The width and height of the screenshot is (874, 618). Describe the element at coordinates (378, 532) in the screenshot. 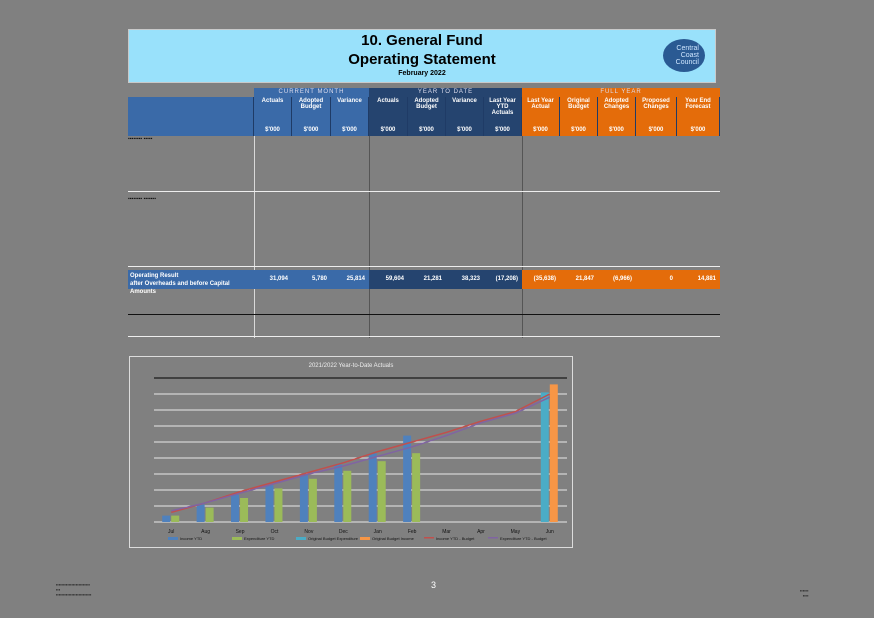

I see `svg-text: Jan` at that location.